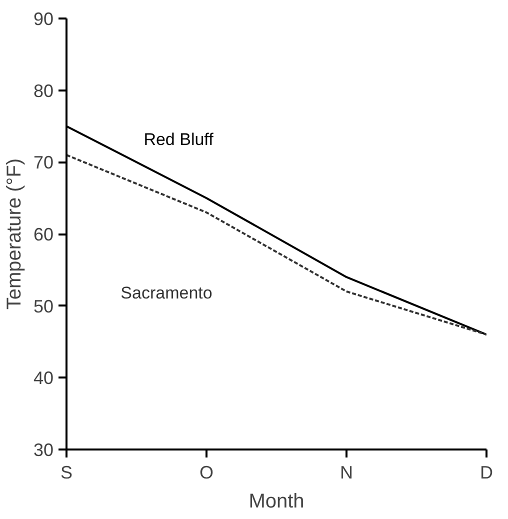  What do you see at coordinates (43, 378) in the screenshot?
I see `y-tick-label: 40` at bounding box center [43, 378].